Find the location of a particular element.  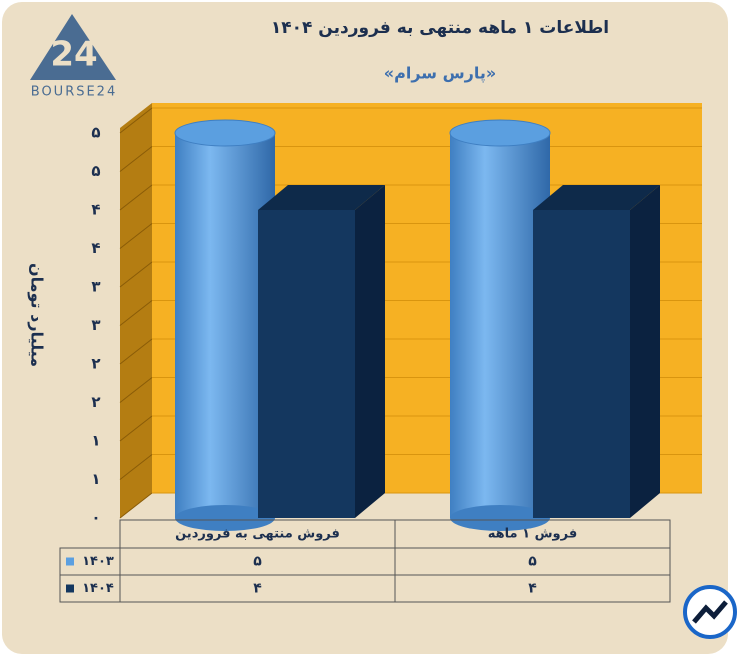

logo-text: BOURSE24 is located at coordinates (74, 92).